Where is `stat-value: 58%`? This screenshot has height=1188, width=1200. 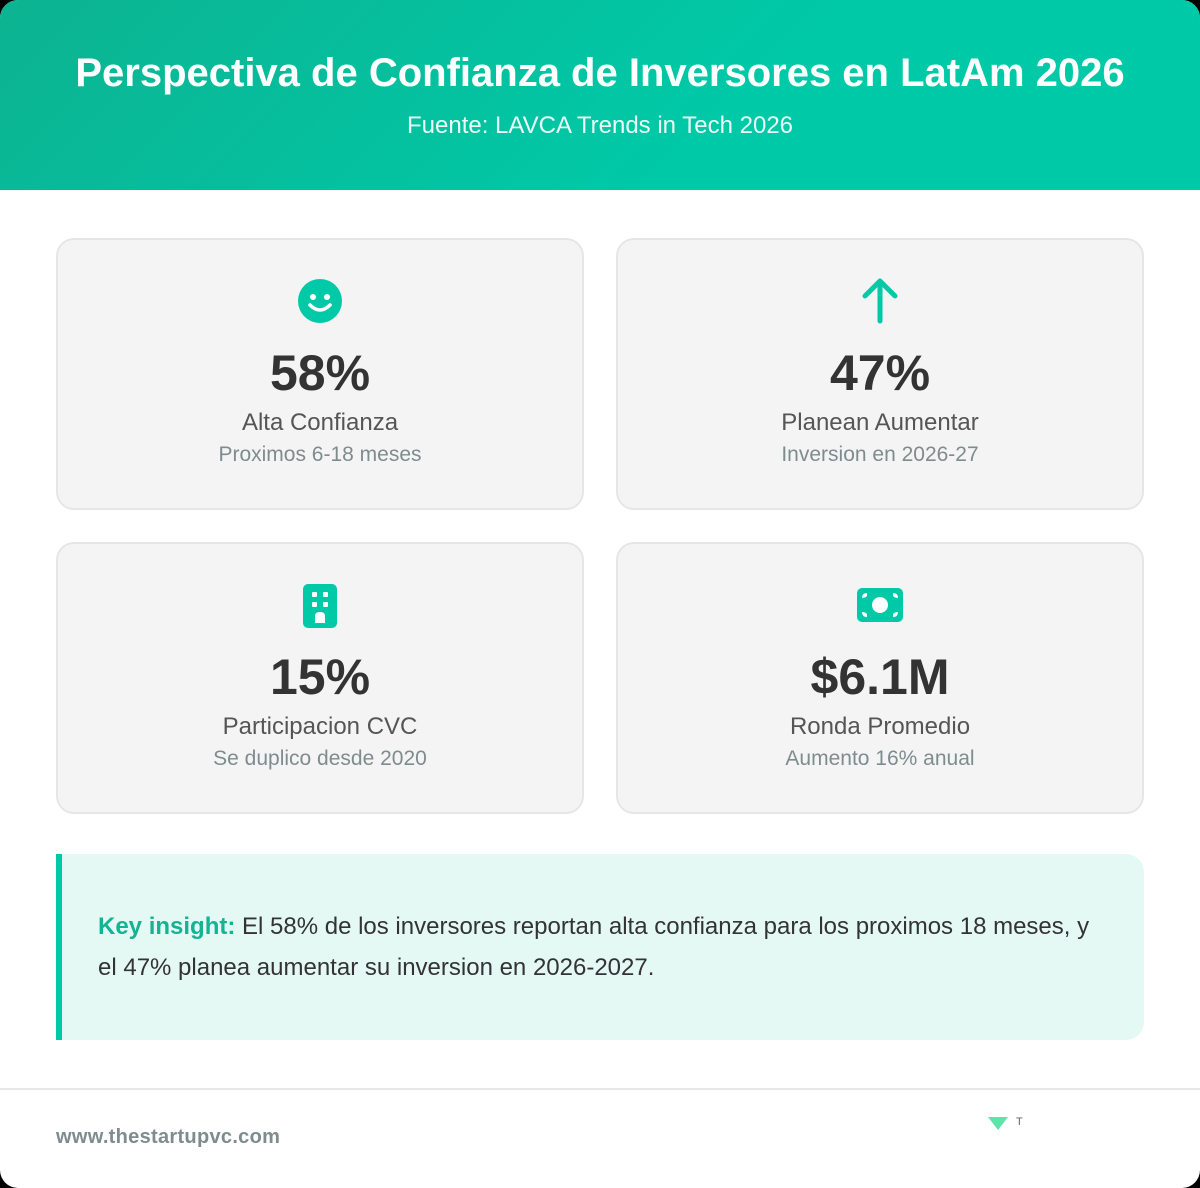 stat-value: 58% is located at coordinates (320, 373).